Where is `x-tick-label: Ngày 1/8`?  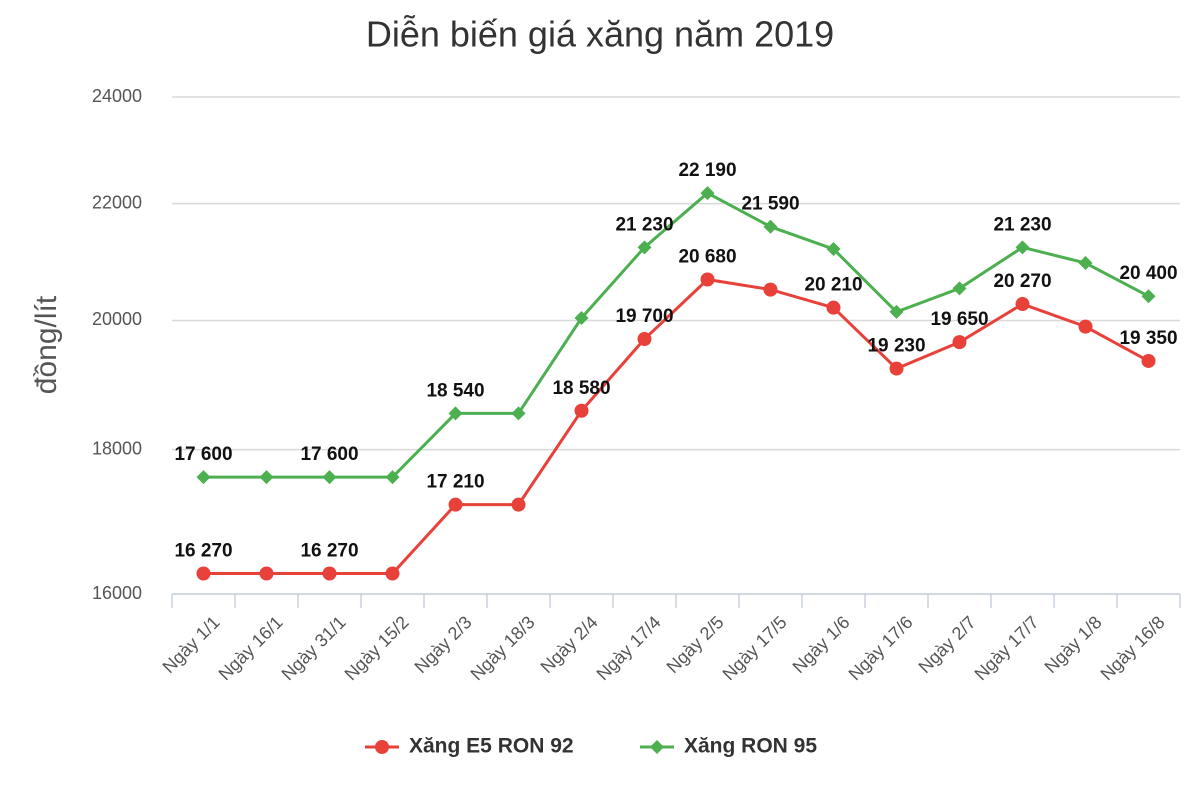 x-tick-label: Ngày 1/8 is located at coordinates (1073, 644).